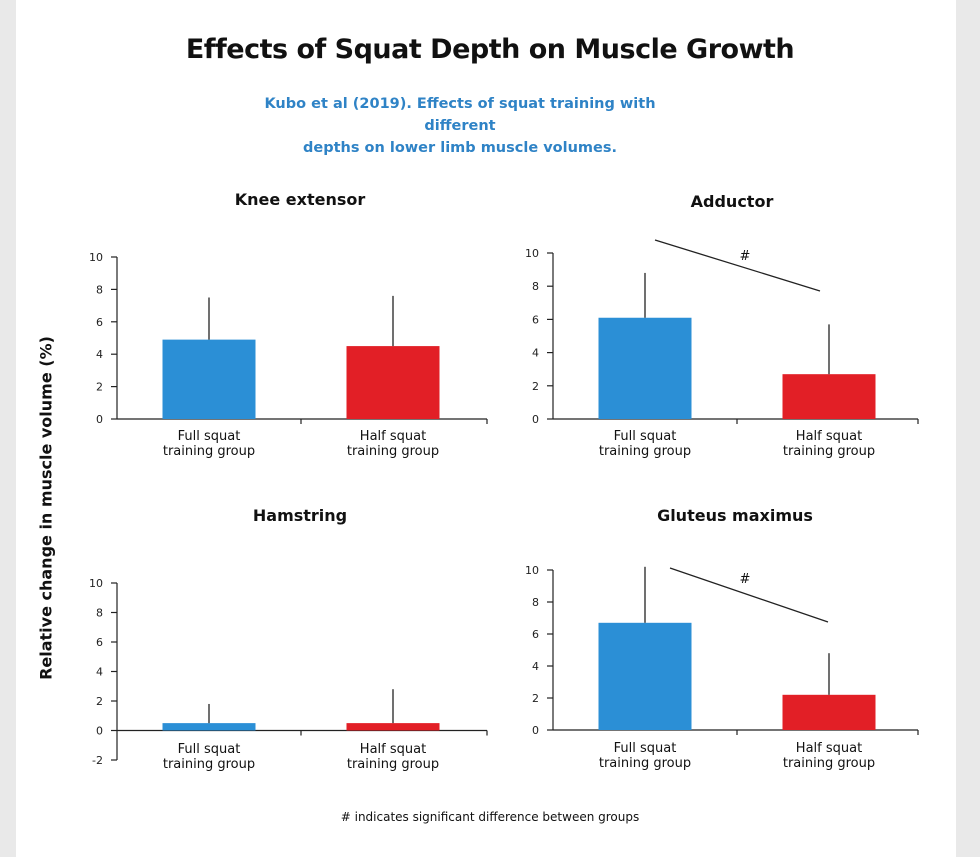  What do you see at coordinates (300, 199) in the screenshot?
I see `chart-title: Knee extensor` at bounding box center [300, 199].